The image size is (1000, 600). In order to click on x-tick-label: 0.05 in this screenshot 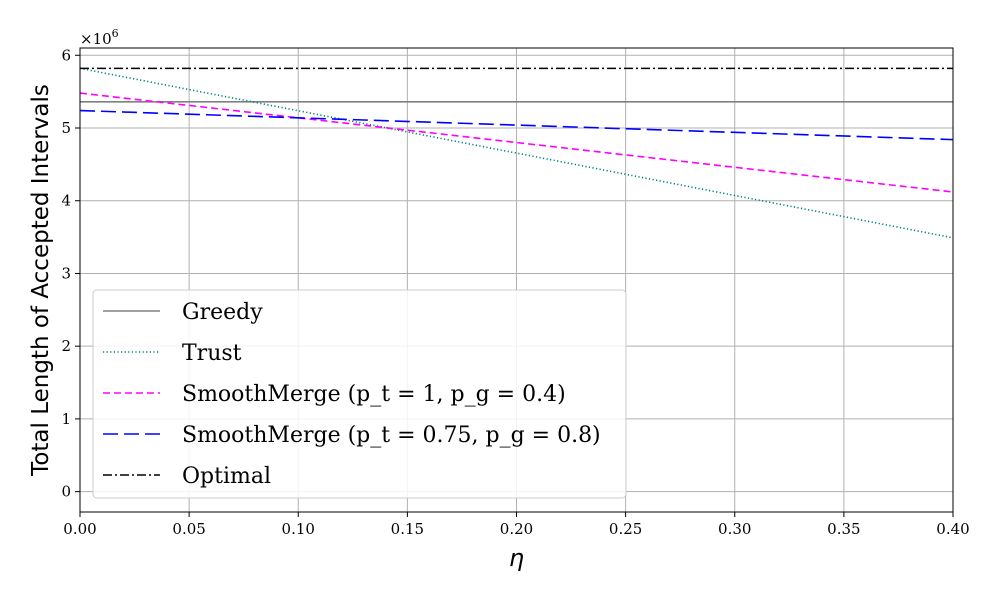, I will do `click(188, 529)`.